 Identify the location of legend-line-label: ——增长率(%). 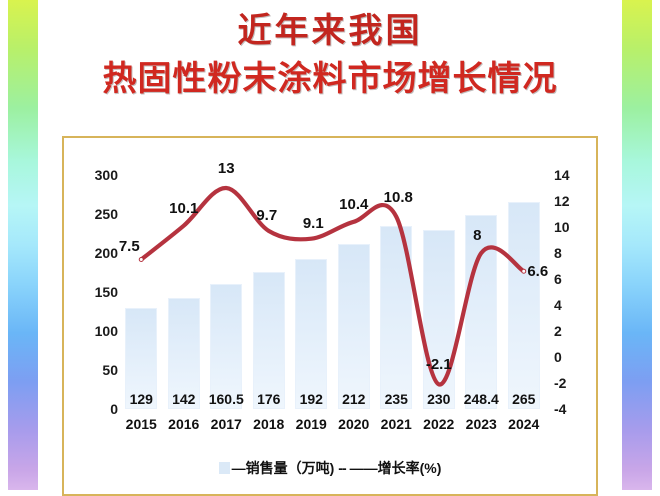
(395, 468).